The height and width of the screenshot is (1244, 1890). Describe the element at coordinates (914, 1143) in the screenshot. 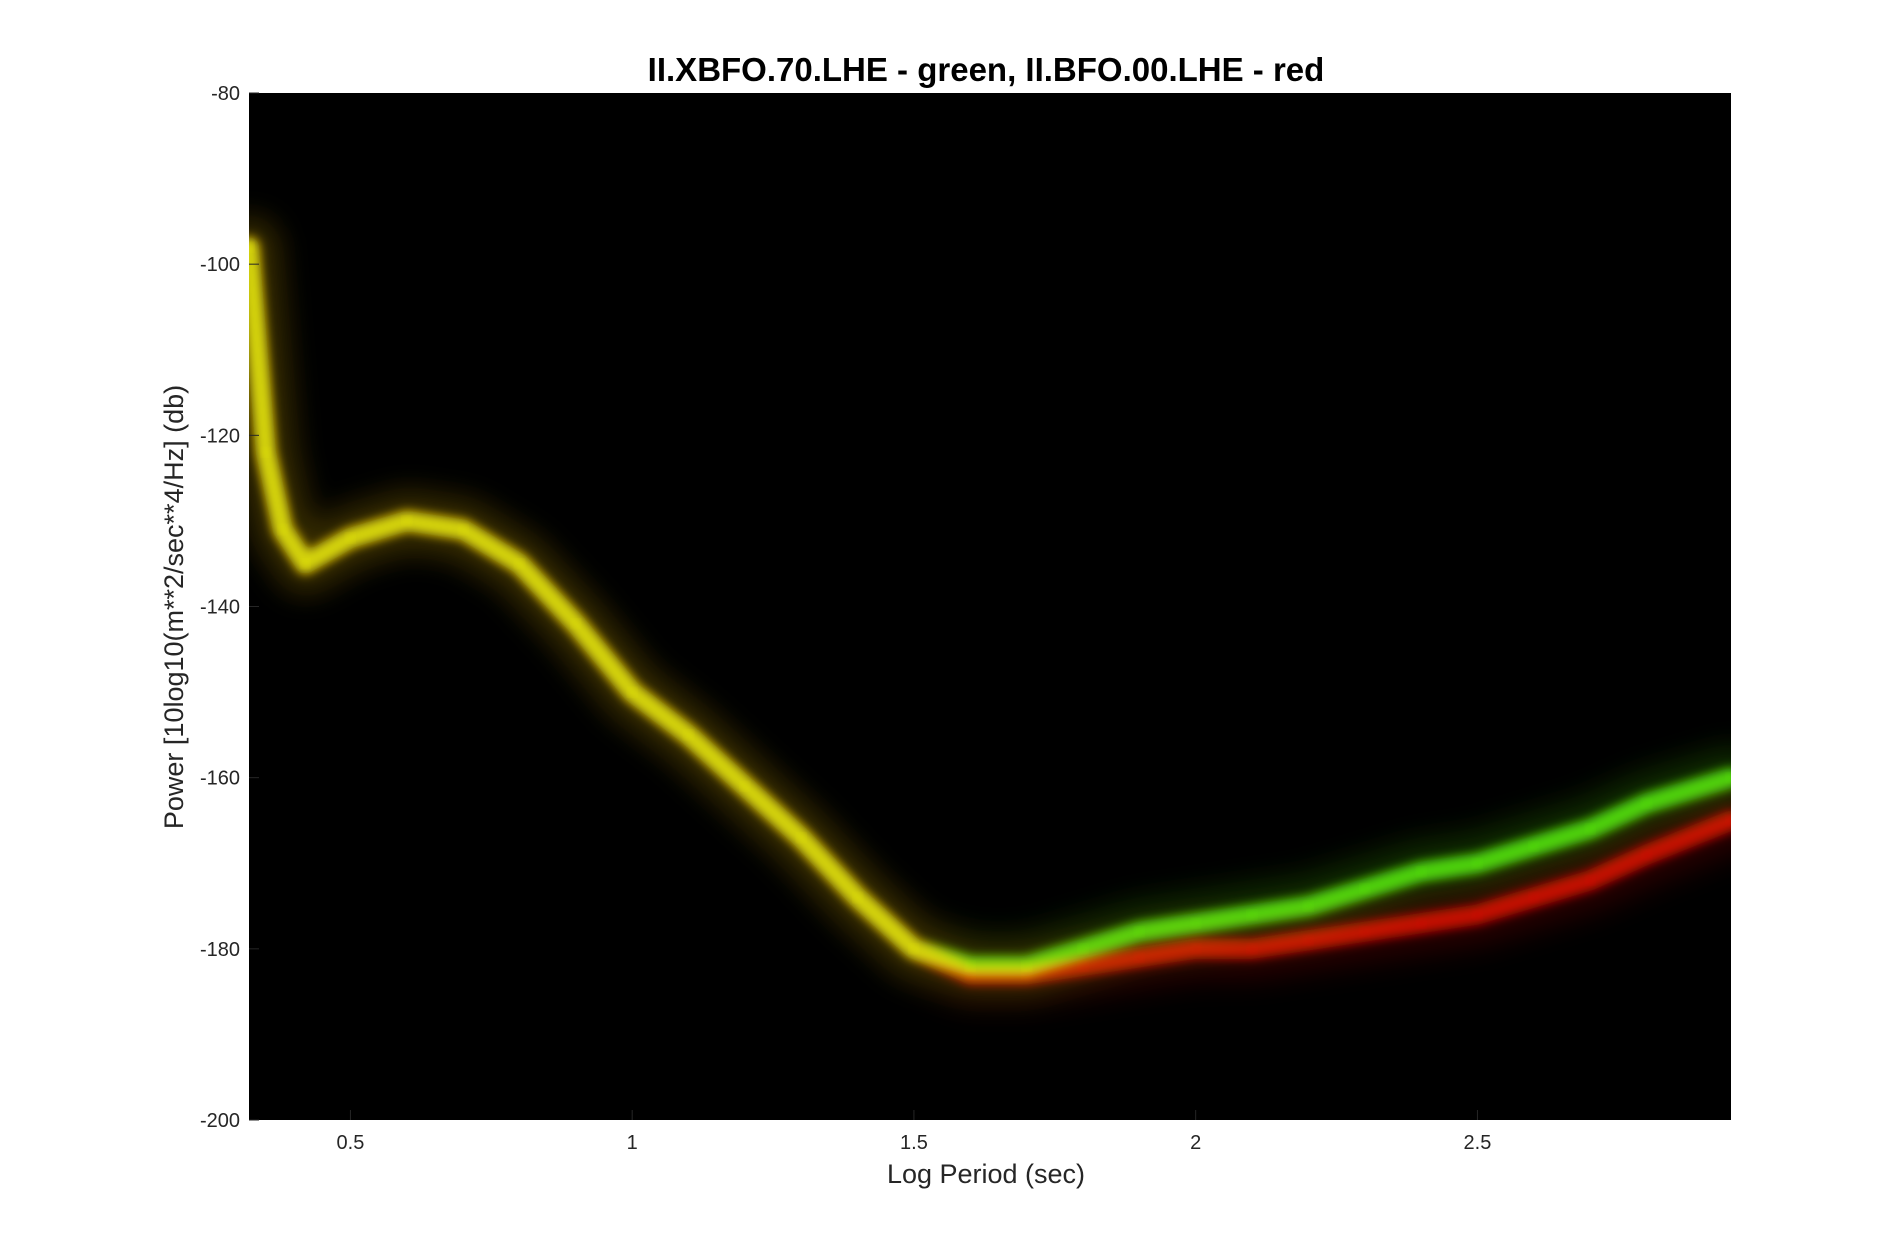

I see `x-tick-label: 1.5` at that location.